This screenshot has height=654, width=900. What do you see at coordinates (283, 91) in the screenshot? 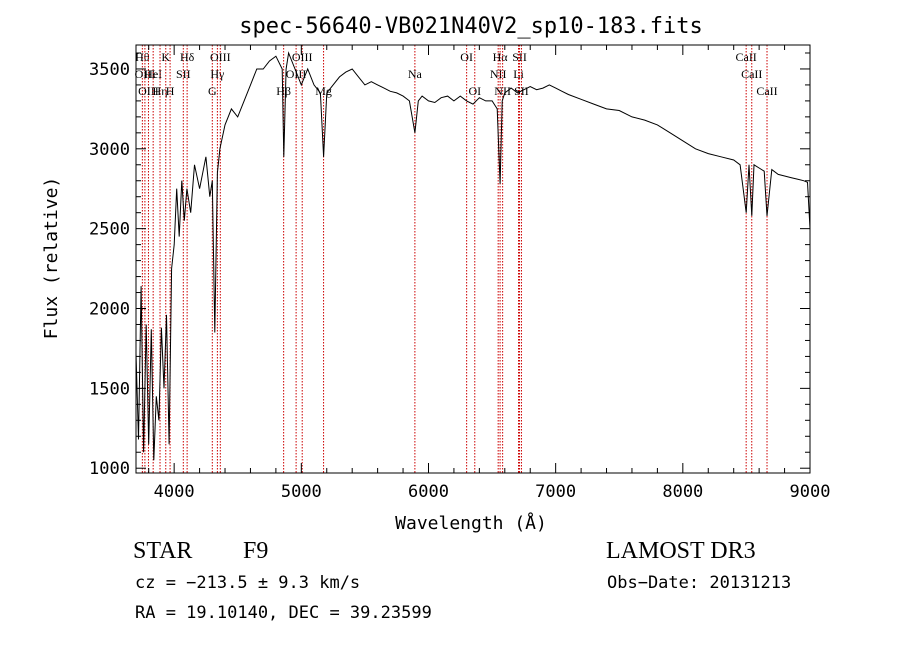
I see `marker-label: Hβ` at bounding box center [283, 91].